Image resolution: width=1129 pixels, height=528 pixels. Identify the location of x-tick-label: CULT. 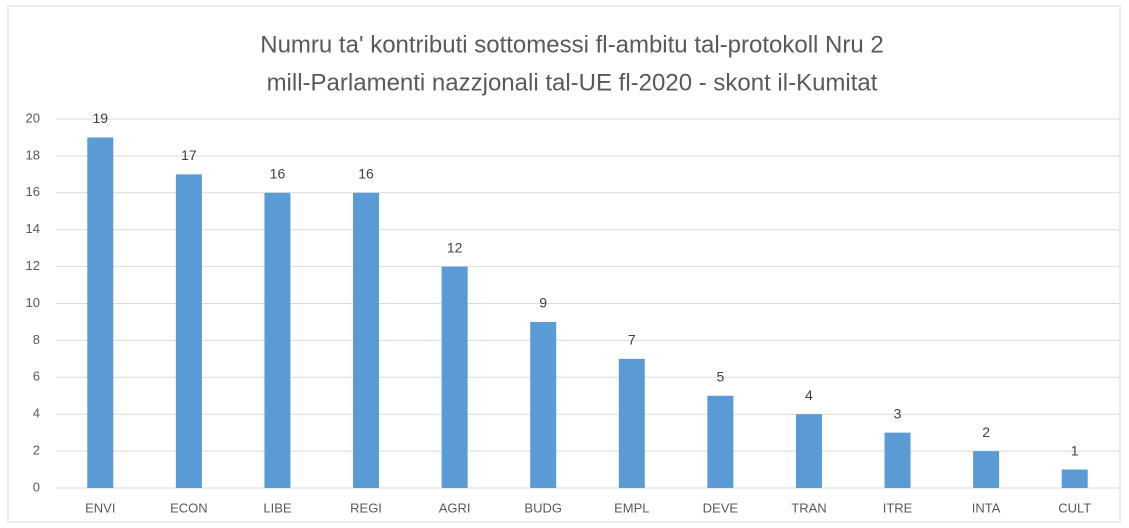
(1074, 507).